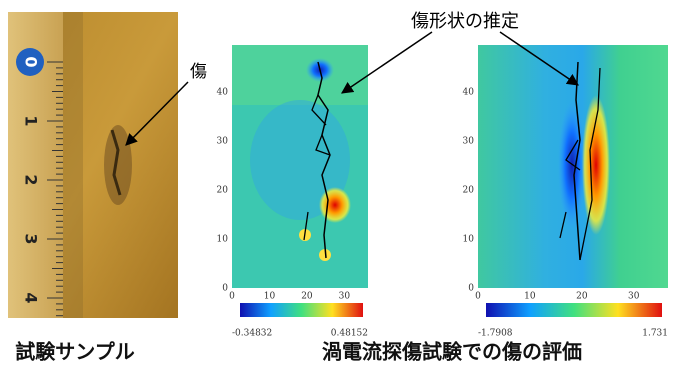 This screenshot has height=370, width=685. Describe the element at coordinates (31, 297) in the screenshot. I see `ruler-label: 4` at that location.